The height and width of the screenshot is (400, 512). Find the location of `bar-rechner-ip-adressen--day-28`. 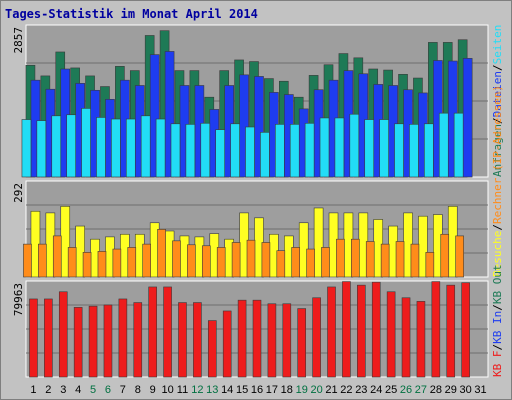

bar-rechner-ip-adressen--day-28 is located at coordinates (430, 265).